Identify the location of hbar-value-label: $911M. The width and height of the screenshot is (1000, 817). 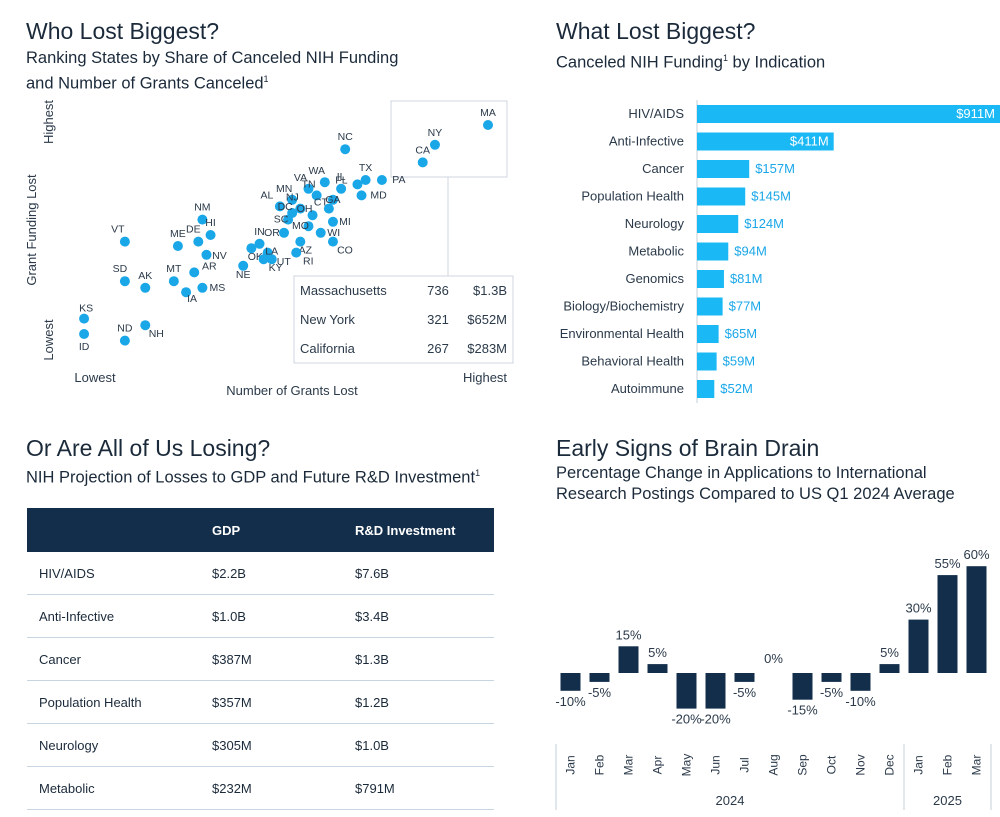
(975, 113).